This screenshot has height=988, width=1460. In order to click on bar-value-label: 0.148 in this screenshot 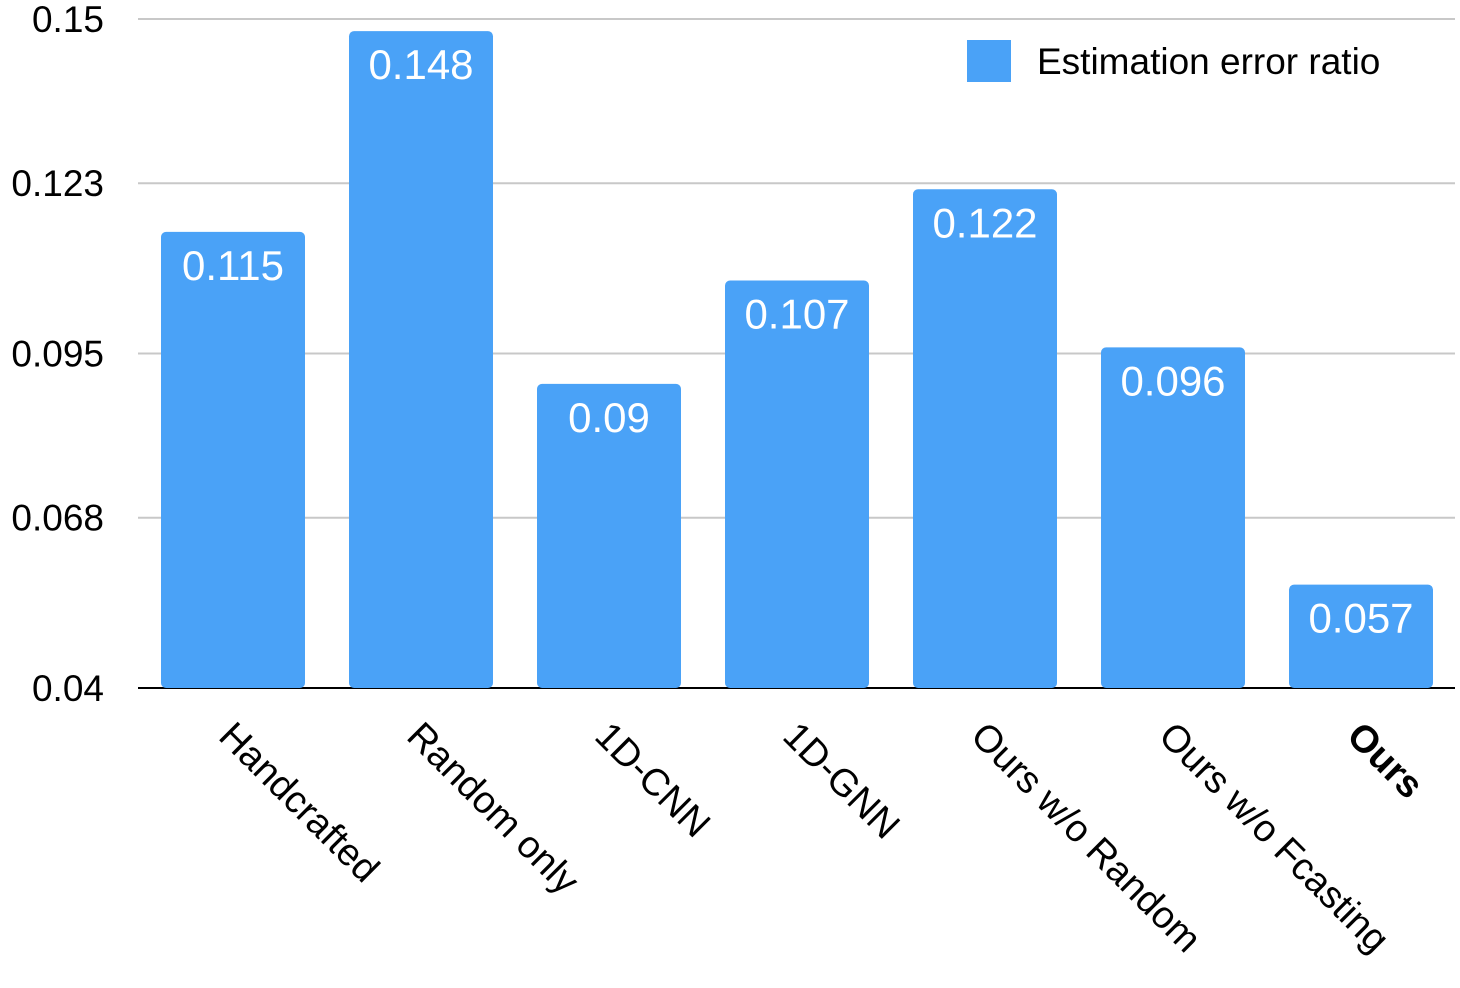, I will do `click(420, 64)`.